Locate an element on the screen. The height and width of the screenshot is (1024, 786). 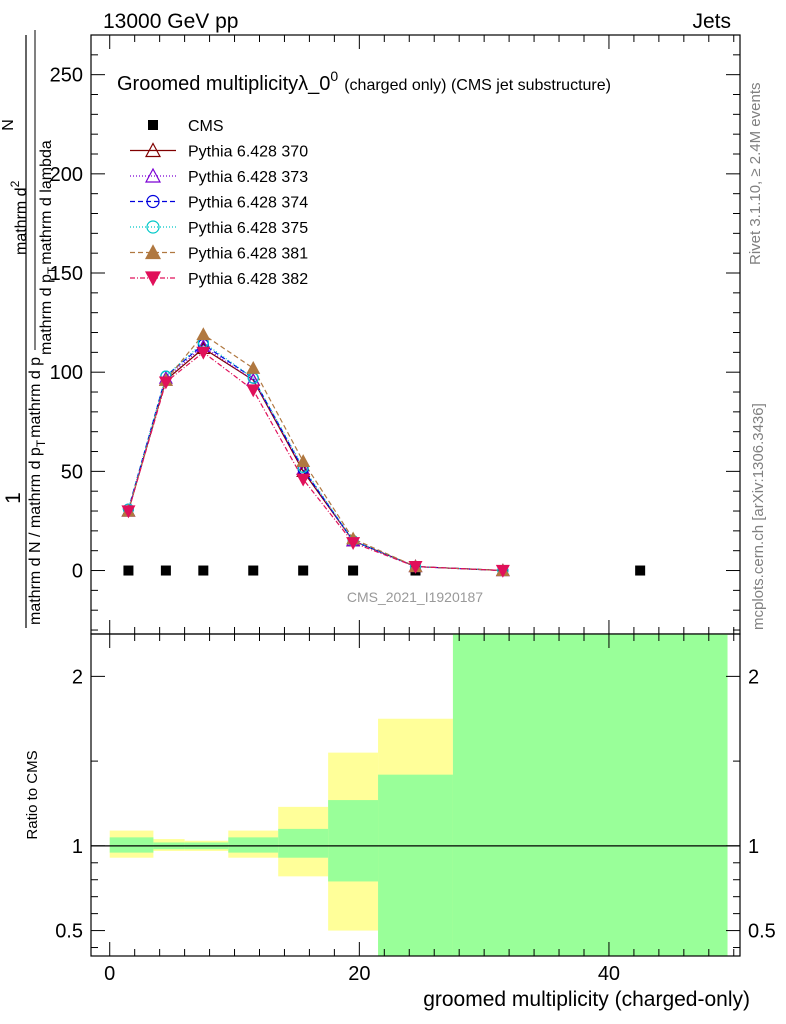
legend-label-4: Pythia 6.428 375 is located at coordinates (248, 228).